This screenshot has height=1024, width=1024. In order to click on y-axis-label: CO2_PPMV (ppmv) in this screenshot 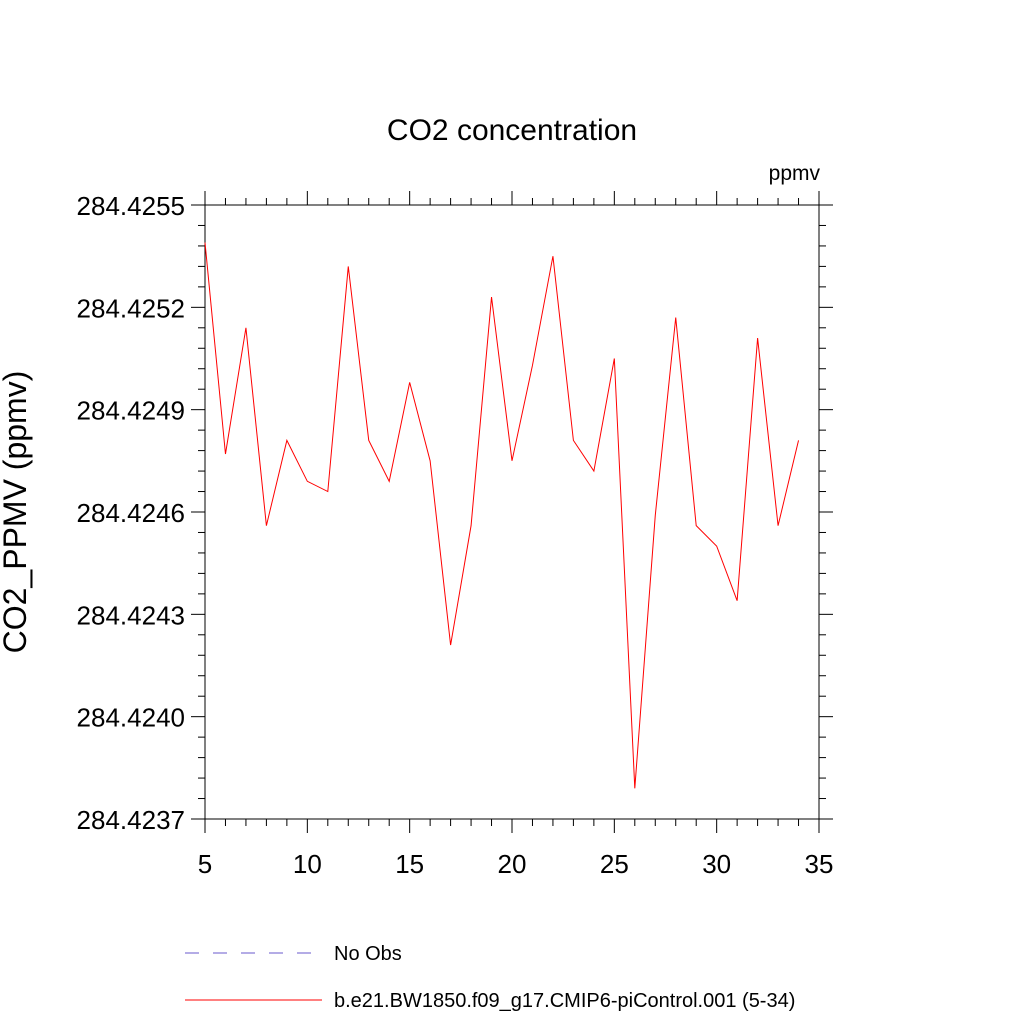, I will do `click(16, 512)`.